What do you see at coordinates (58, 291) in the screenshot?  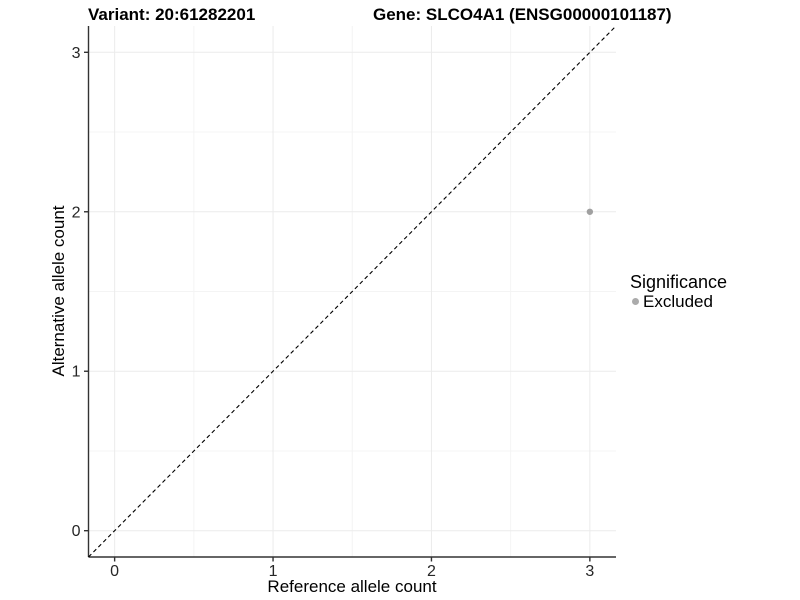 I see `y-axis-title: Alternative allele count` at bounding box center [58, 291].